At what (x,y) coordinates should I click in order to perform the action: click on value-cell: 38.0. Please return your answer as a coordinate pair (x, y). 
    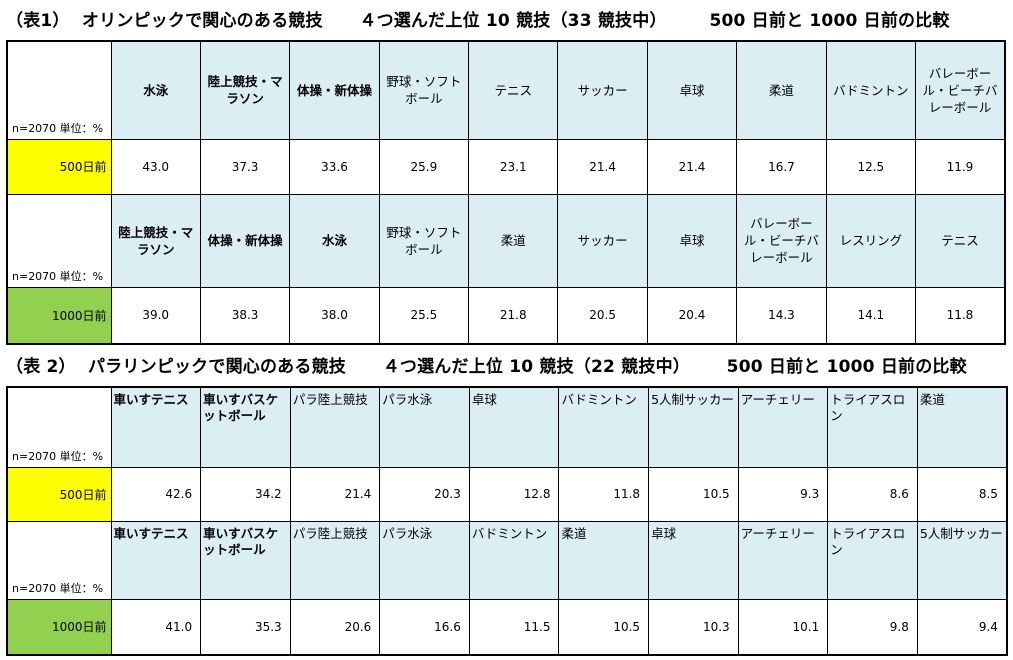
    Looking at the image, I should click on (334, 315).